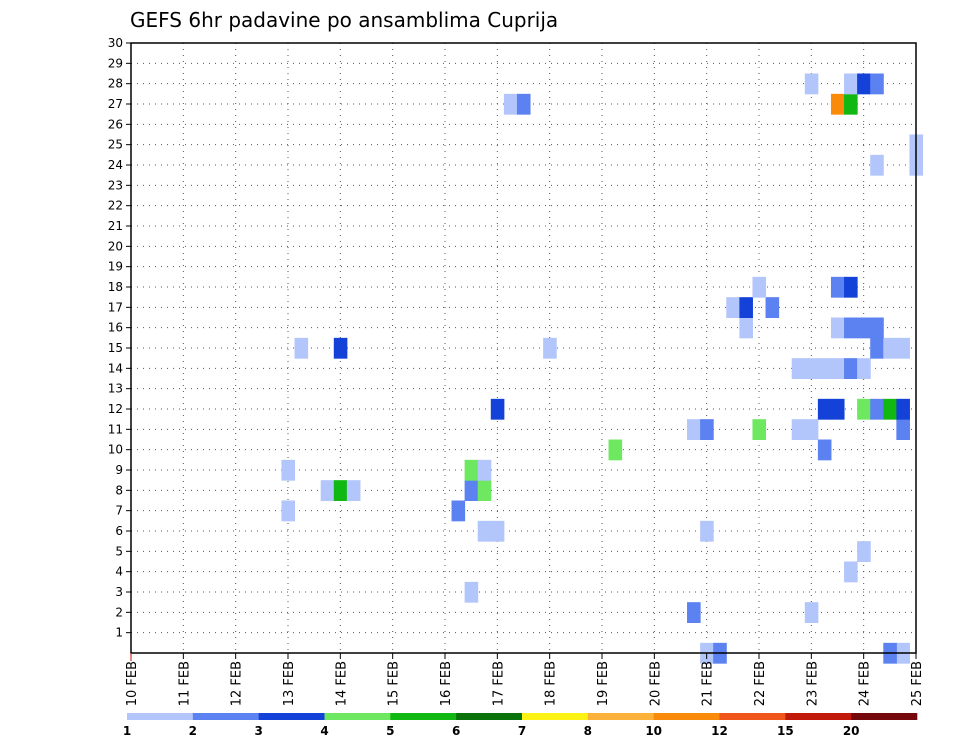 This screenshot has height=742, width=960. What do you see at coordinates (127, 731) in the screenshot?
I see `colorbar-label: 1` at bounding box center [127, 731].